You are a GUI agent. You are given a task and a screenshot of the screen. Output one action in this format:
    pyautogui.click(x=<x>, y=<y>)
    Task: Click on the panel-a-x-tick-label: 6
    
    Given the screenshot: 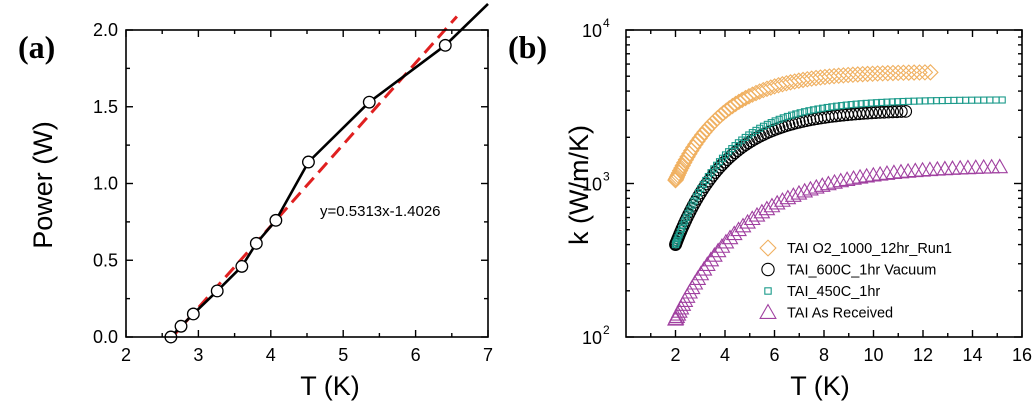 What is the action you would take?
    pyautogui.click(x=416, y=355)
    